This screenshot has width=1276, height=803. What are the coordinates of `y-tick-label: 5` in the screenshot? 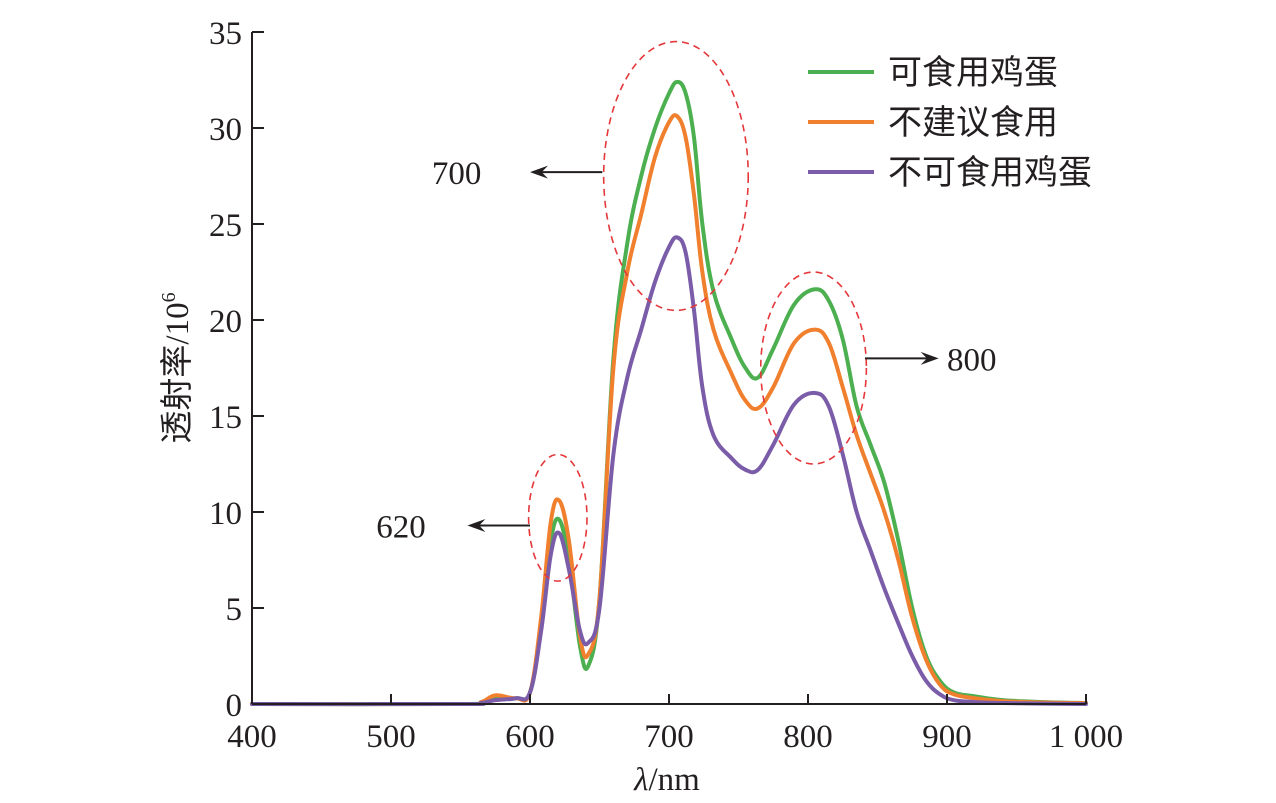 It's located at (234, 610).